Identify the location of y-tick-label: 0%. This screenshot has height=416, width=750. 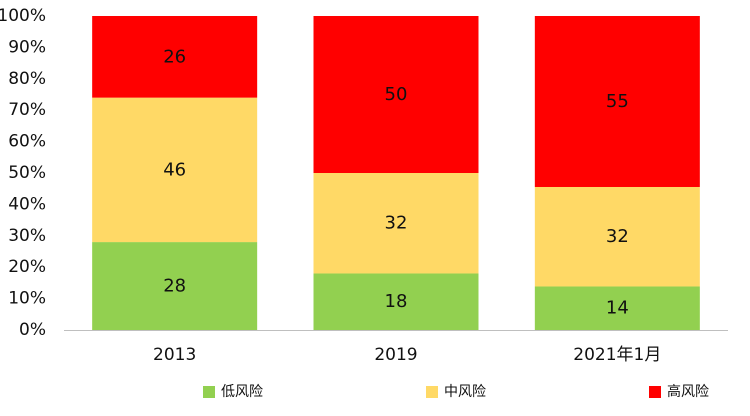
(32, 330).